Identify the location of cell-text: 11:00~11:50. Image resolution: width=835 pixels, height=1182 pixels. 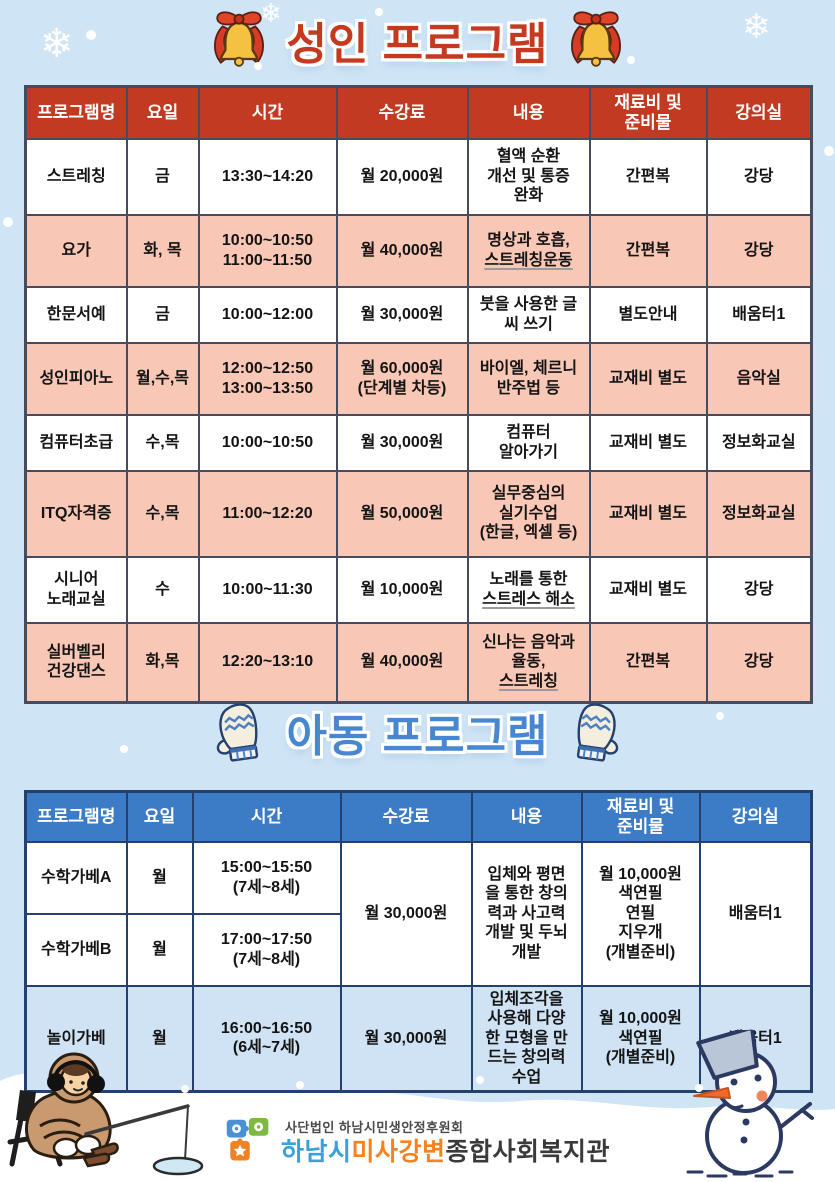
(267, 260).